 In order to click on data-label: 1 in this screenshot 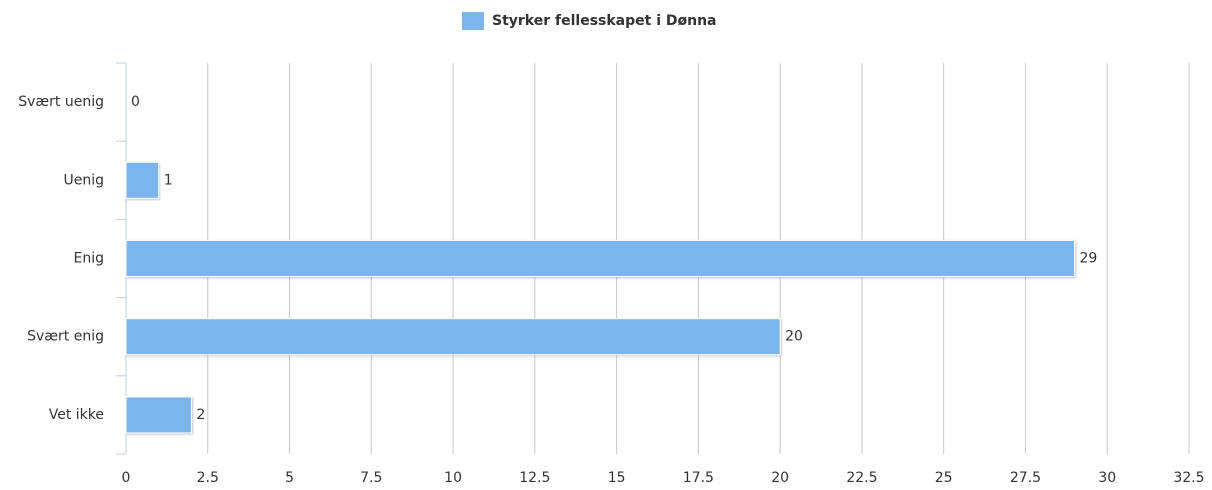, I will do `click(168, 180)`.